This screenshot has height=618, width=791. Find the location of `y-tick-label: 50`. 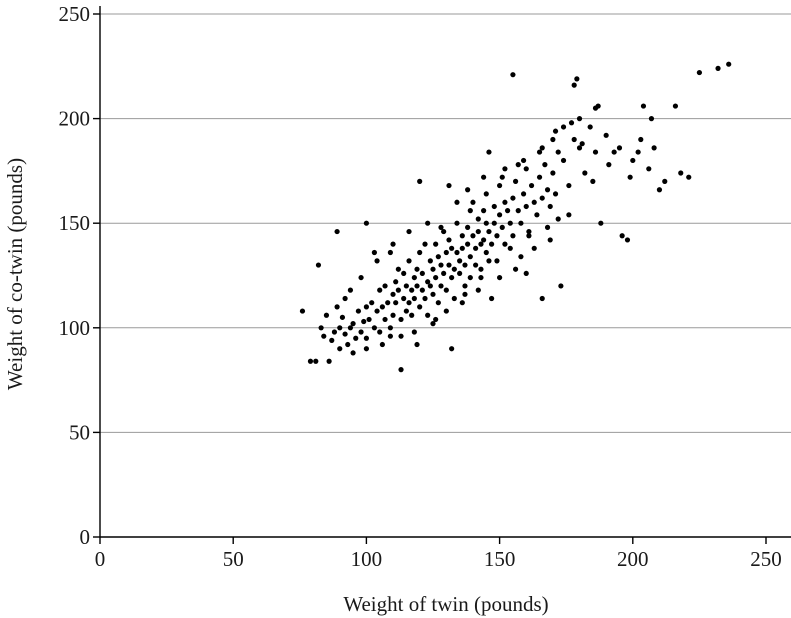

y-tick-label: 50 is located at coordinates (79, 432).